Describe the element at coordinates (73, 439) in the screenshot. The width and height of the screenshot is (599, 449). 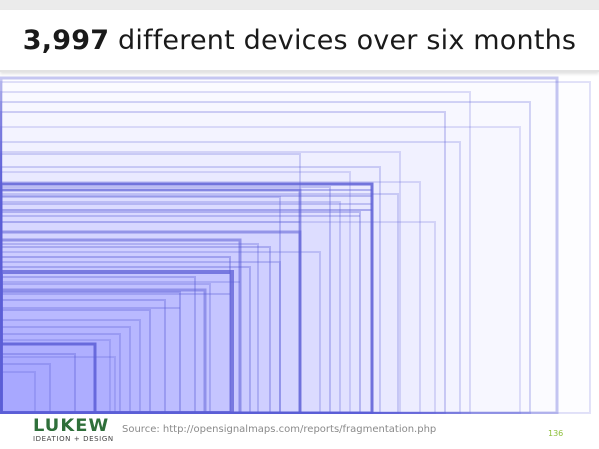
I see `logo-tagline: IDEATION + DESIGN` at that location.